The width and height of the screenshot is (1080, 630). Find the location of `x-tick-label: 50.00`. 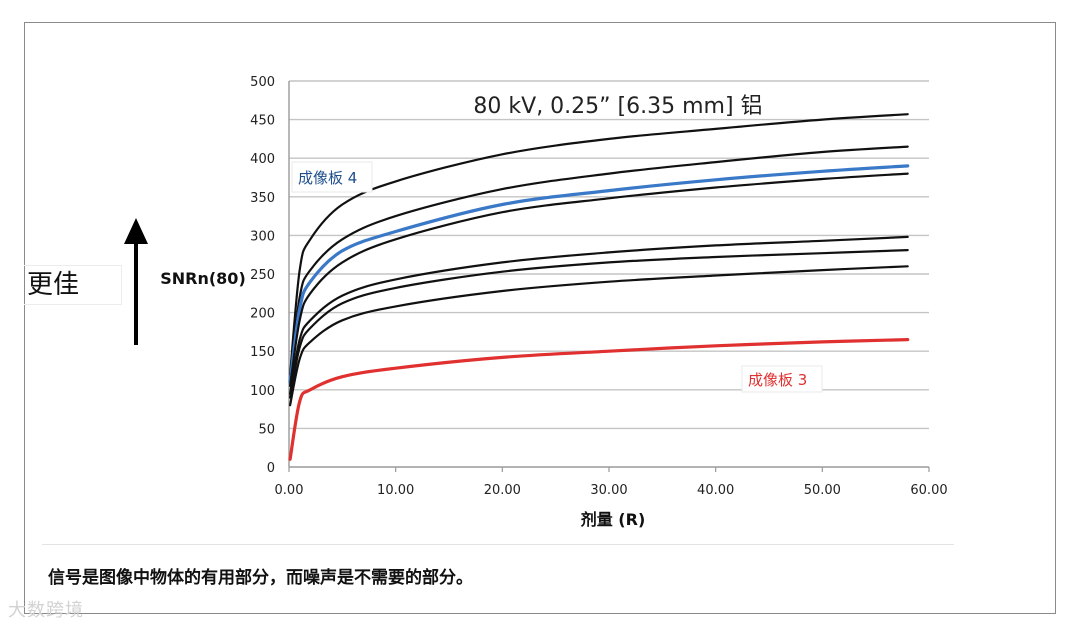

x-tick-label: 50.00 is located at coordinates (822, 490).